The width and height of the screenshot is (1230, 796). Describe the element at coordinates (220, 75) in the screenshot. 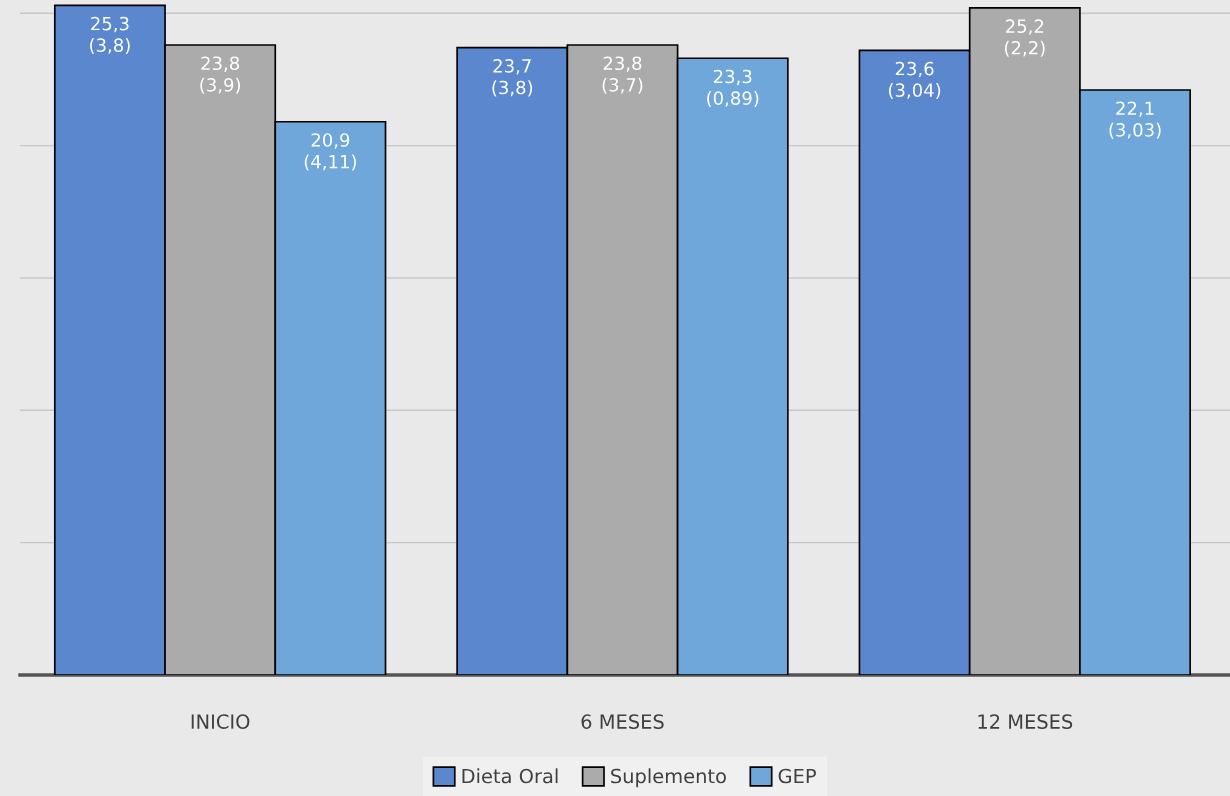

I see `data-label: 23,8 (3,9)` at that location.